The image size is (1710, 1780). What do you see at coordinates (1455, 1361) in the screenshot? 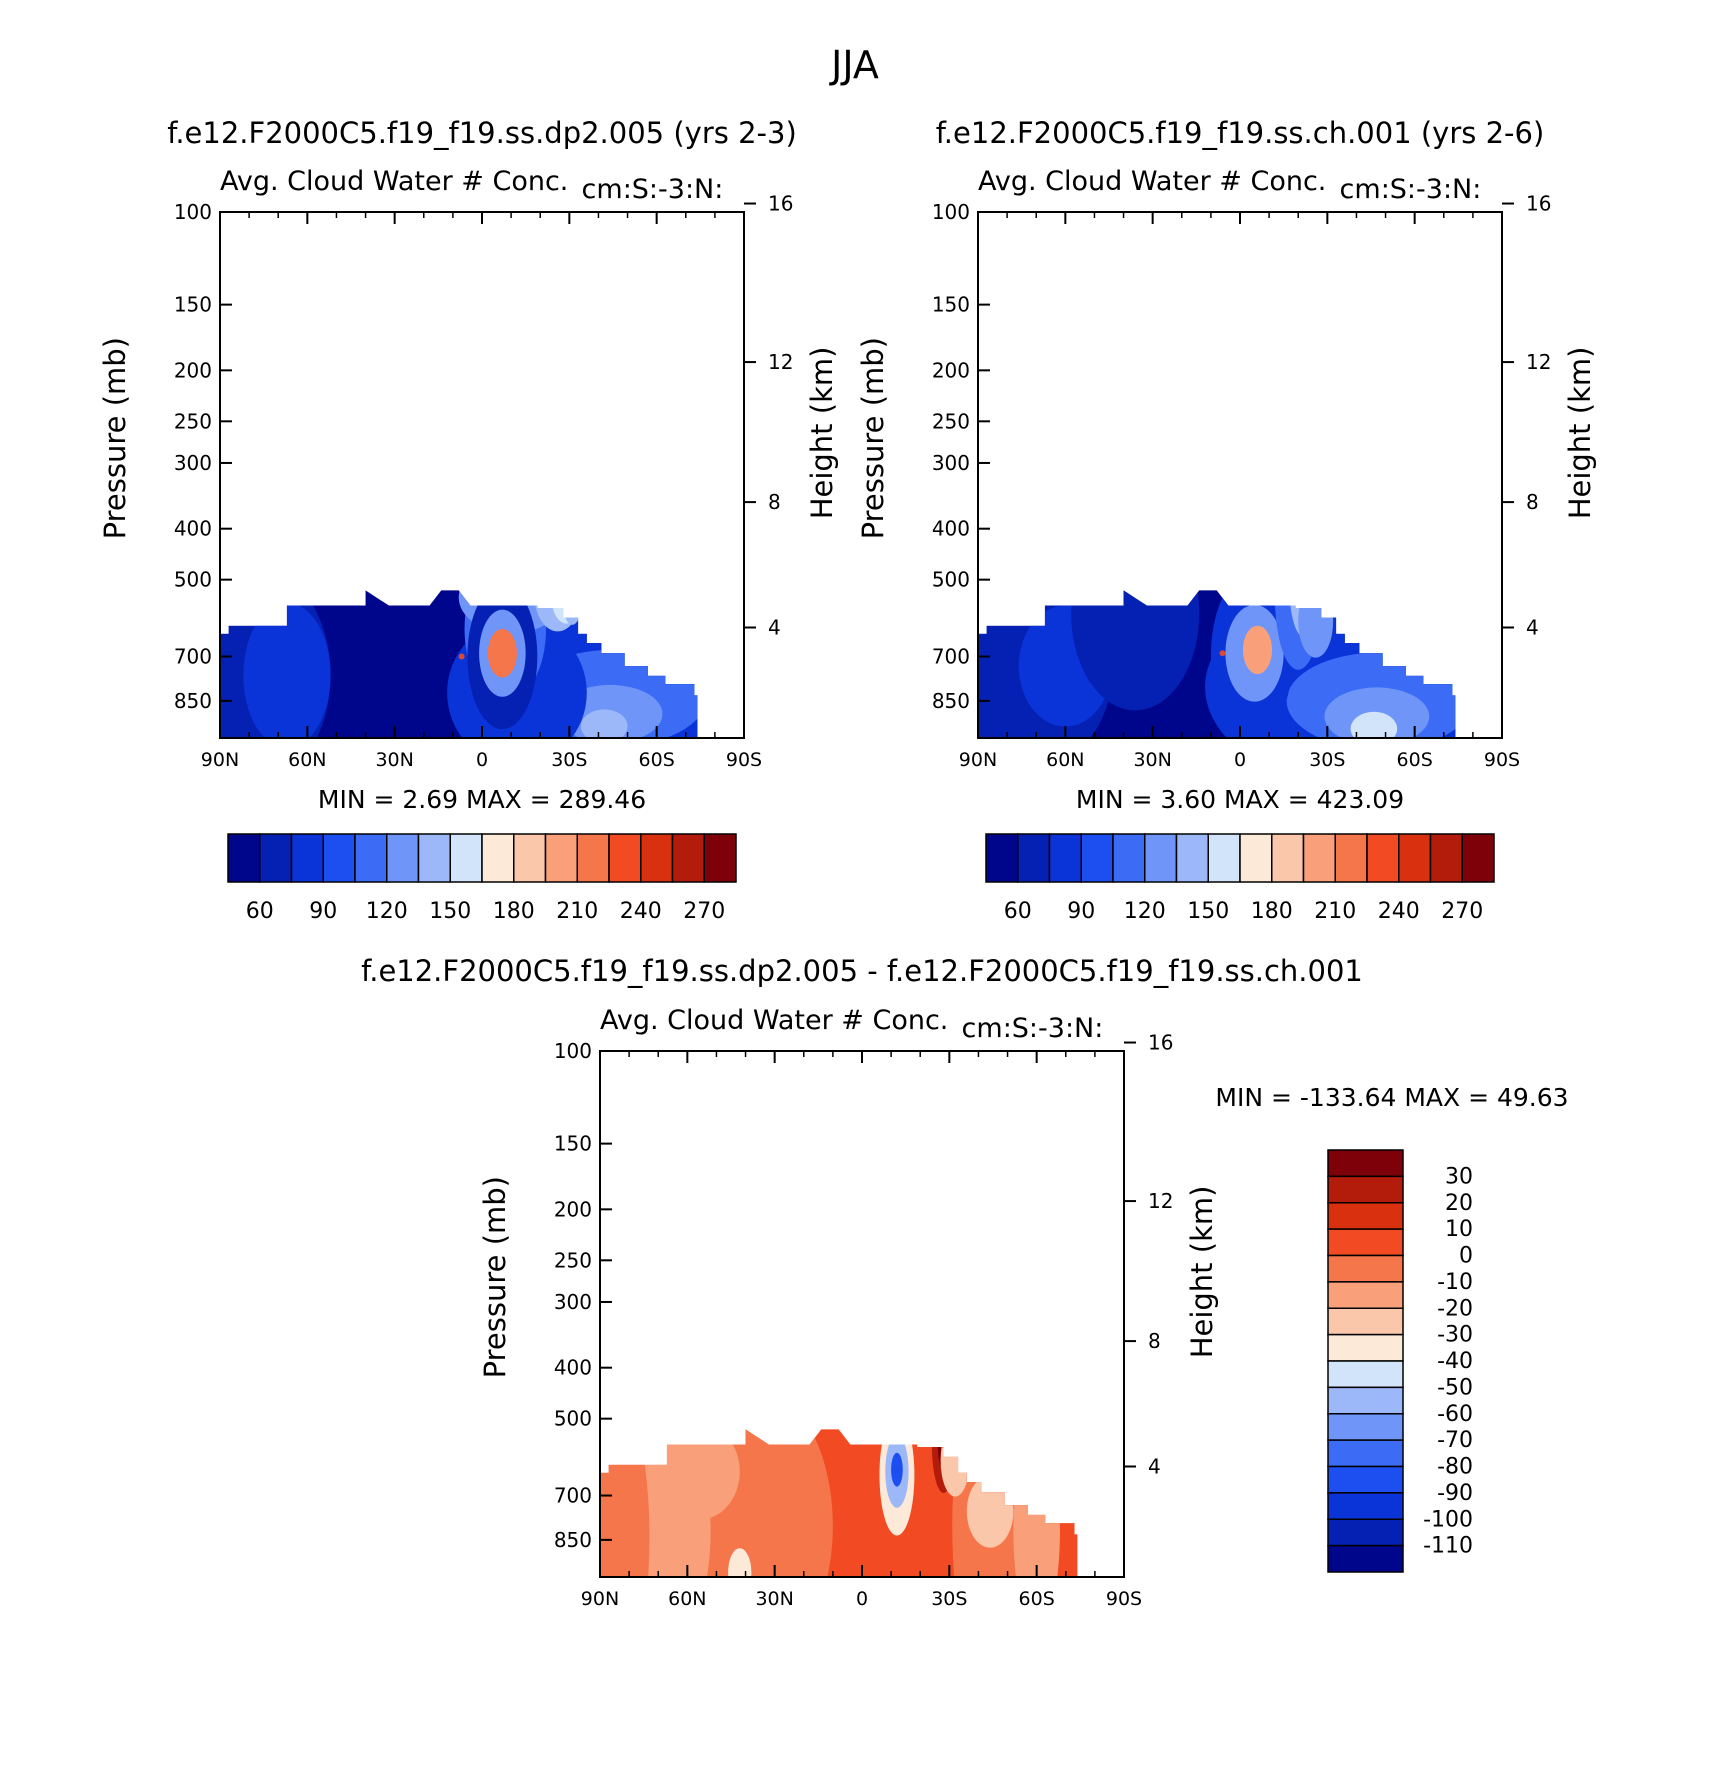
I see `colorbar-label: -40` at bounding box center [1455, 1361].